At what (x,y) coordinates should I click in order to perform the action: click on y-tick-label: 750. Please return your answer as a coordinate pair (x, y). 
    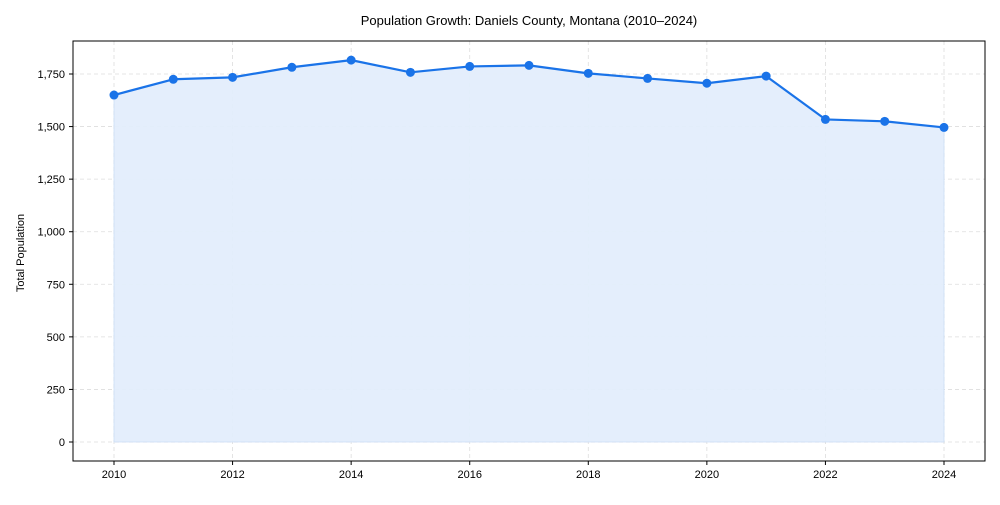
    Looking at the image, I should click on (56, 285).